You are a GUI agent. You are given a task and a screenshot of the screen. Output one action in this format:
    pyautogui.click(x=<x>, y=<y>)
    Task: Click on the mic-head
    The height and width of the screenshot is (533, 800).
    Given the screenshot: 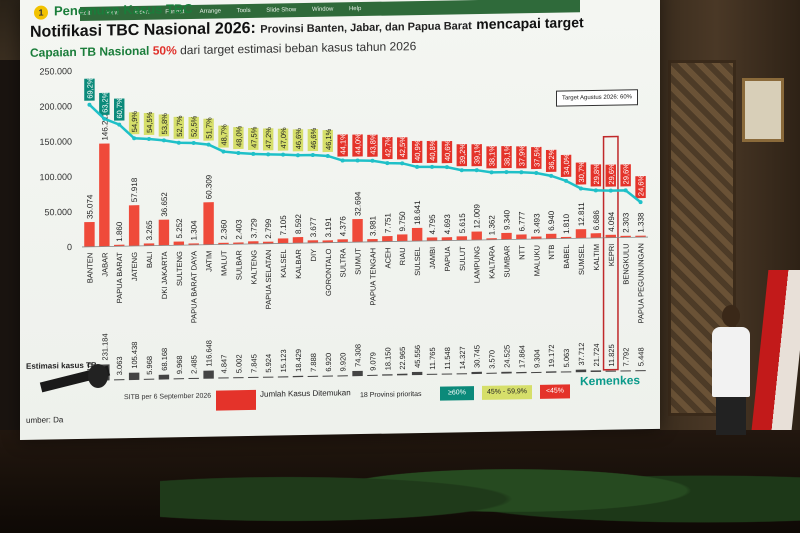 What is the action you would take?
    pyautogui.click(x=98, y=376)
    